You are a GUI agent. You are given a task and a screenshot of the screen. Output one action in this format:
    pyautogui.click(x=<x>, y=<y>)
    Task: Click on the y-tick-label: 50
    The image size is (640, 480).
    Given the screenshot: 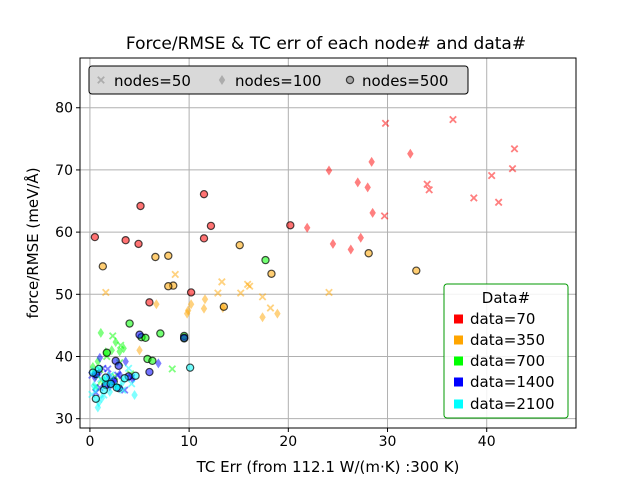 What is the action you would take?
    pyautogui.click(x=64, y=295)
    